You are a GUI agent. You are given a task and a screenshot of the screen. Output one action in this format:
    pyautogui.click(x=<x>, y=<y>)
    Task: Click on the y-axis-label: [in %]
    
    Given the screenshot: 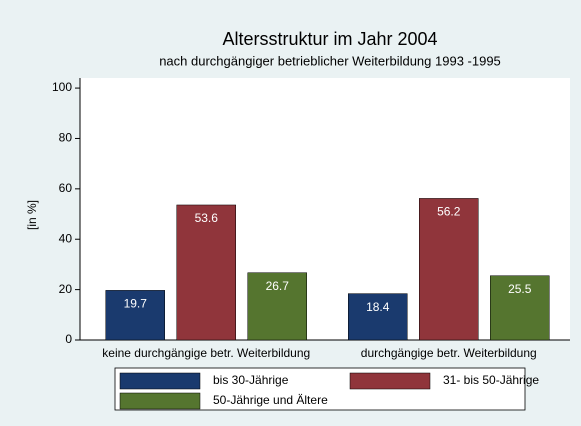 What is the action you would take?
    pyautogui.click(x=32, y=215)
    